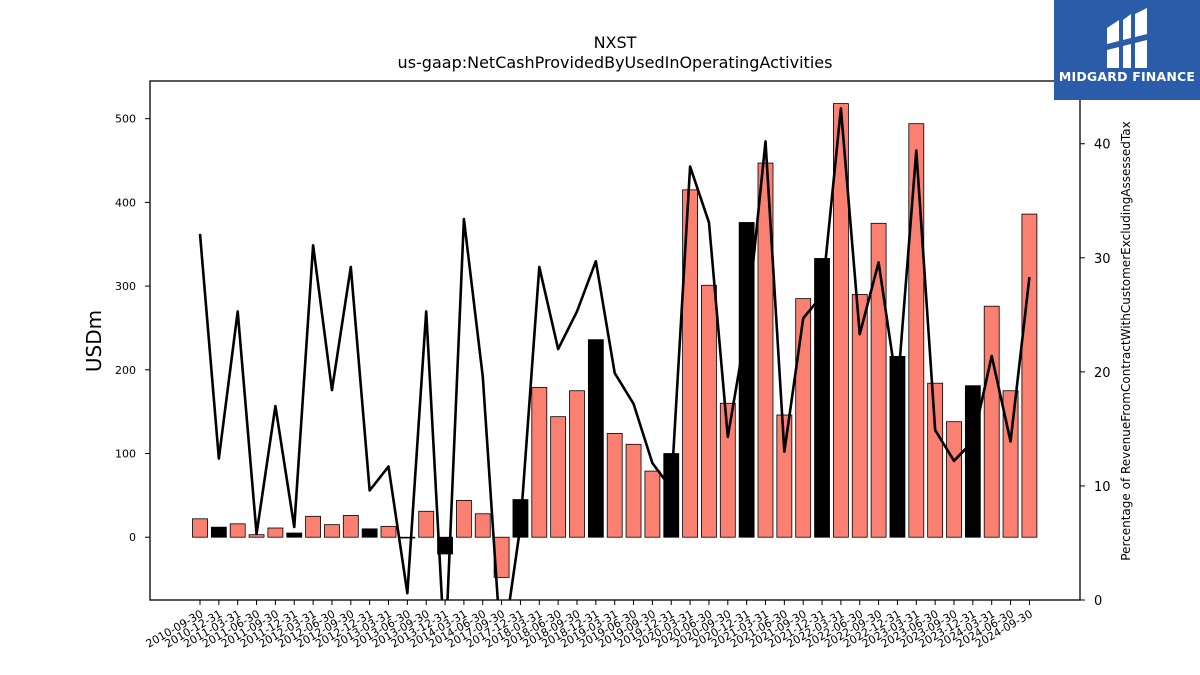 This screenshot has height=675, width=1200. I want to click on y-axis-left: 0 100 200 300 400 500, so click(132, 328).